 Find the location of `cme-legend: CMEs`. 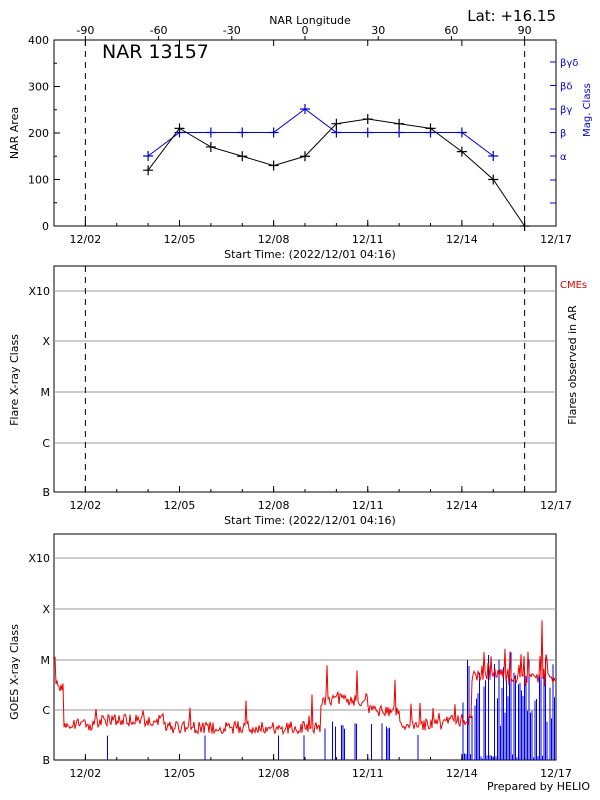

cme-legend: CMEs is located at coordinates (573, 285).